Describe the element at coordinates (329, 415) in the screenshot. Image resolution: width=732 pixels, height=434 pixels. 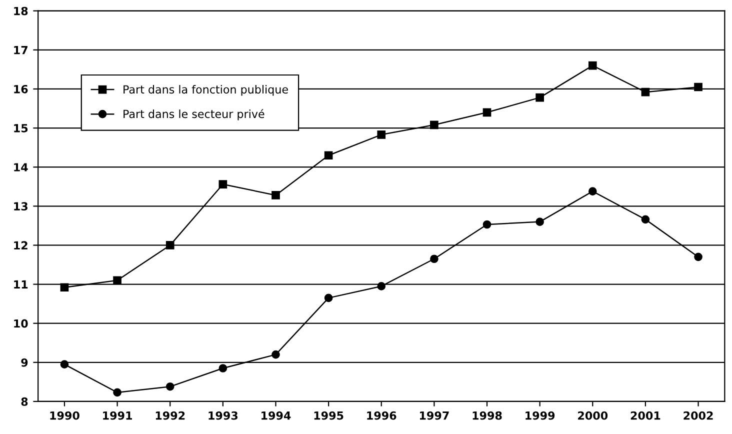
I see `x-tick-label: 1995` at that location.